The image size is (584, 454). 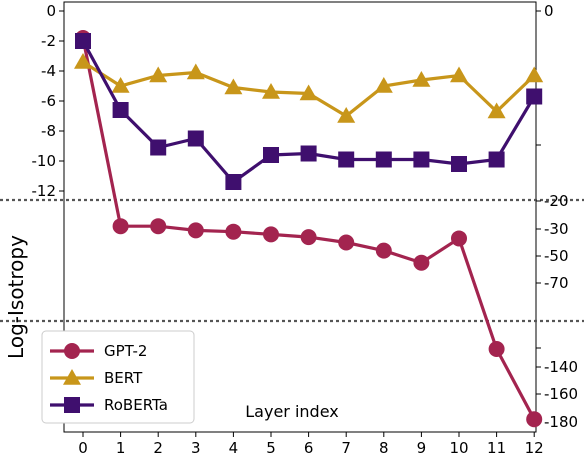 What do you see at coordinates (121, 446) in the screenshot?
I see `x-tick-label: 1` at bounding box center [121, 446].